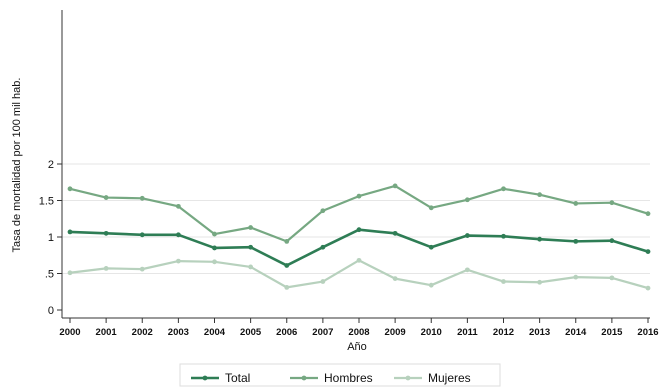  Describe the element at coordinates (503, 332) in the screenshot. I see `x-tick-label: 2012` at that location.